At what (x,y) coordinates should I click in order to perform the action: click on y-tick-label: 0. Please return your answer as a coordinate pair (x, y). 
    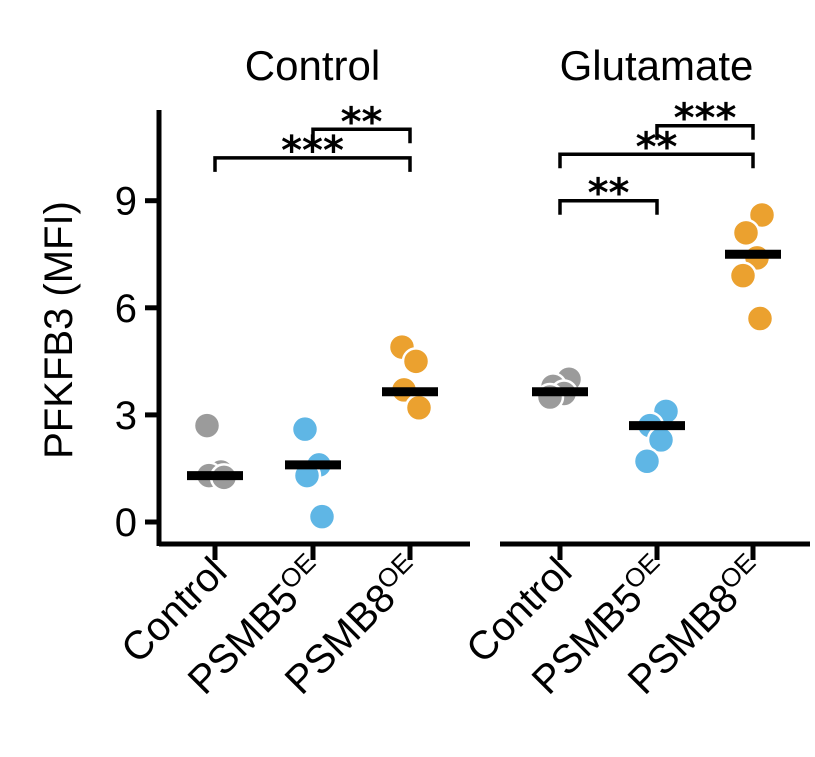
    Looking at the image, I should click on (126, 523).